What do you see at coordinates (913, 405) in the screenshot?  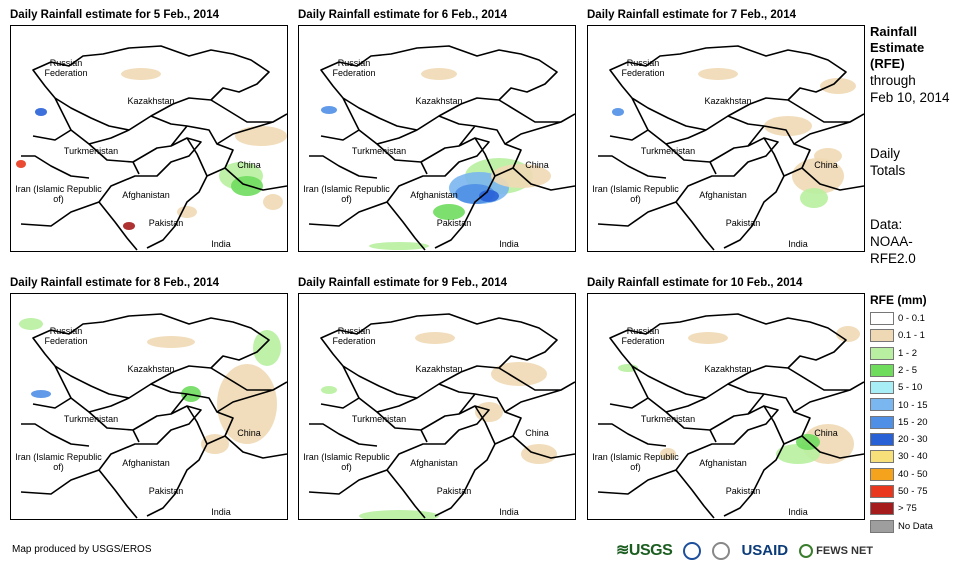 I see `legend-label: 10 - 15` at bounding box center [913, 405].